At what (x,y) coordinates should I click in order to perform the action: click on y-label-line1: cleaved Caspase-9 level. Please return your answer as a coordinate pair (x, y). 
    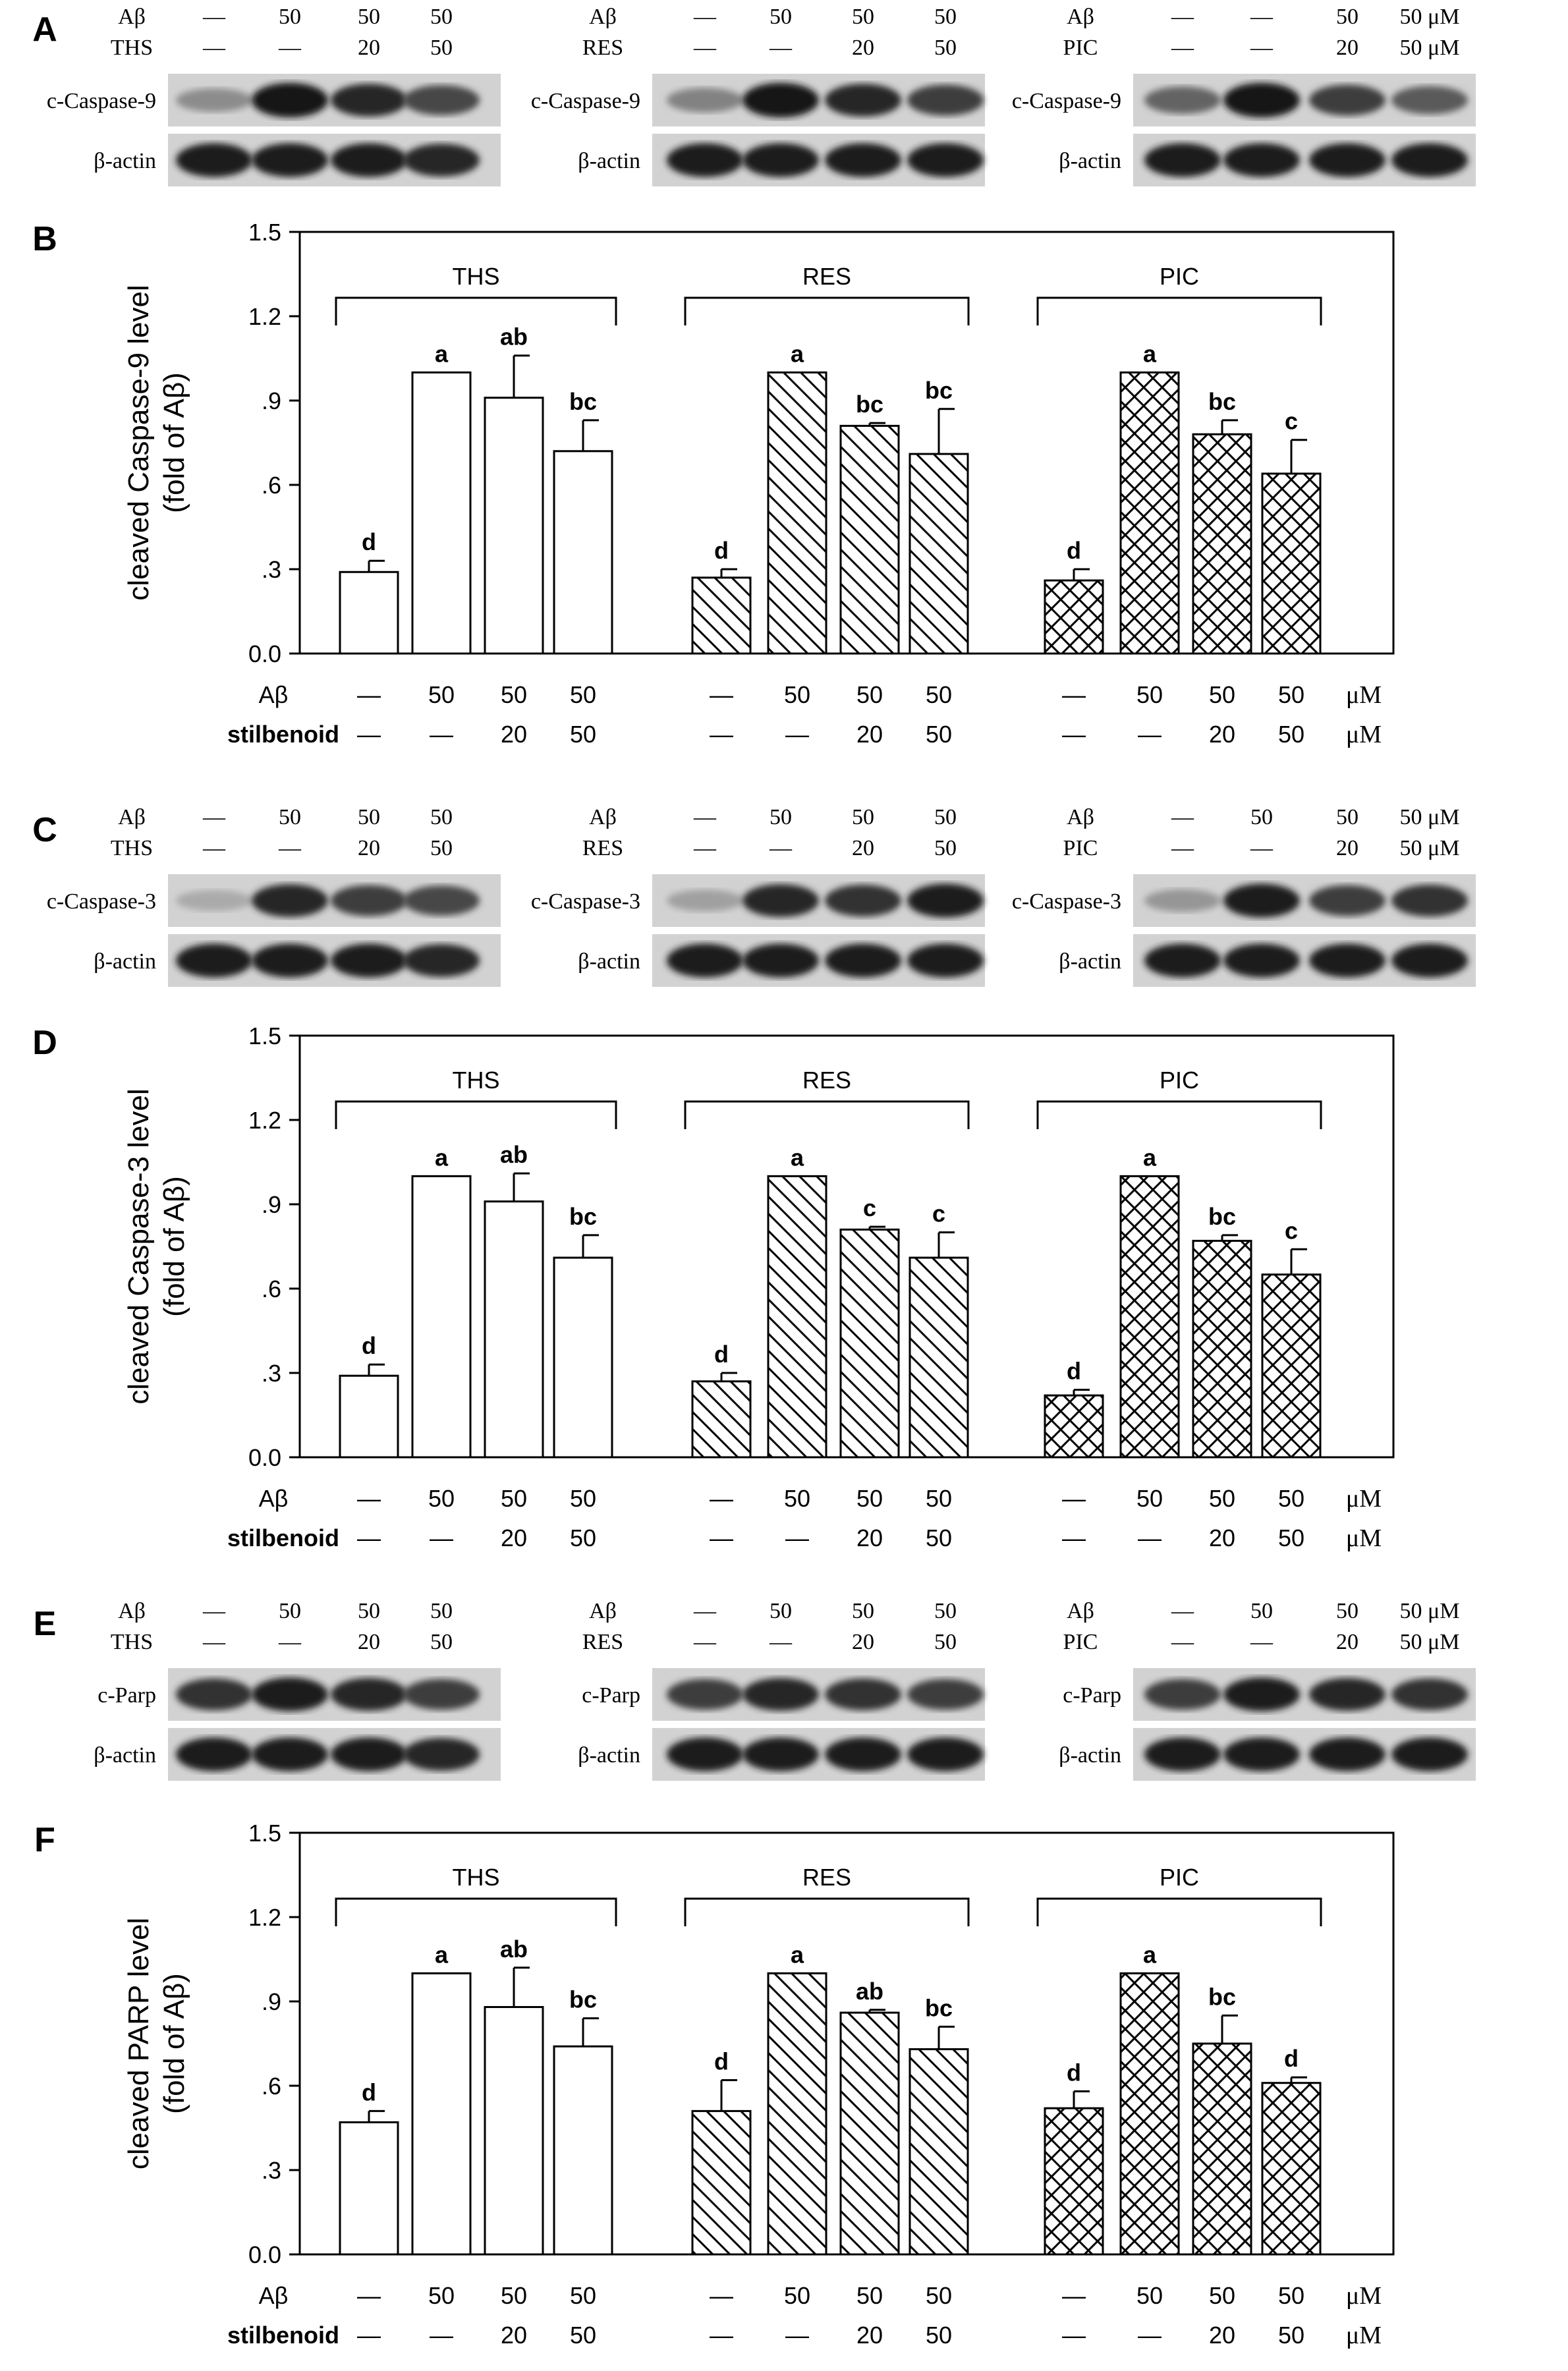
    Looking at the image, I should click on (139, 443).